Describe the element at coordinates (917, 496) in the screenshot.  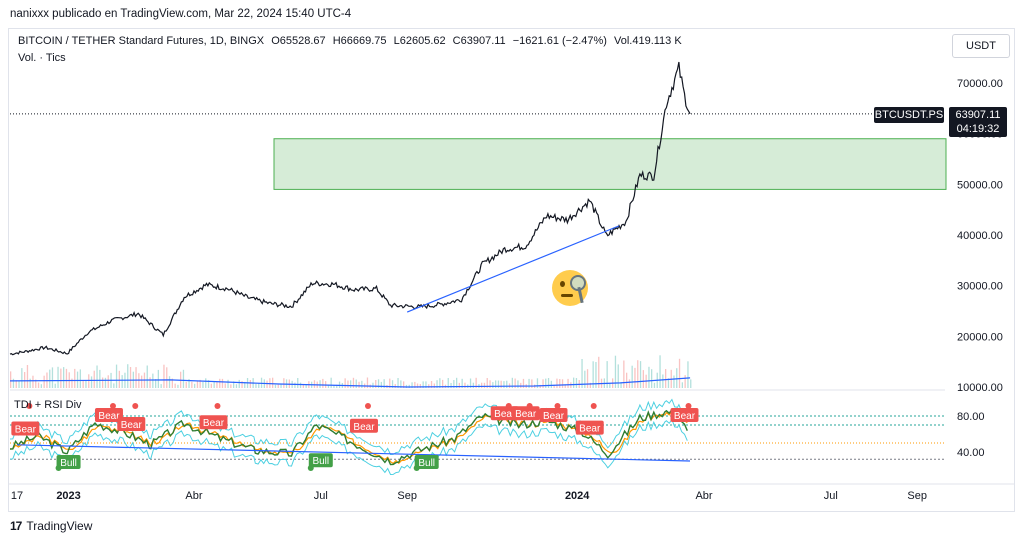
I see `time-axis-tick: Sep` at that location.